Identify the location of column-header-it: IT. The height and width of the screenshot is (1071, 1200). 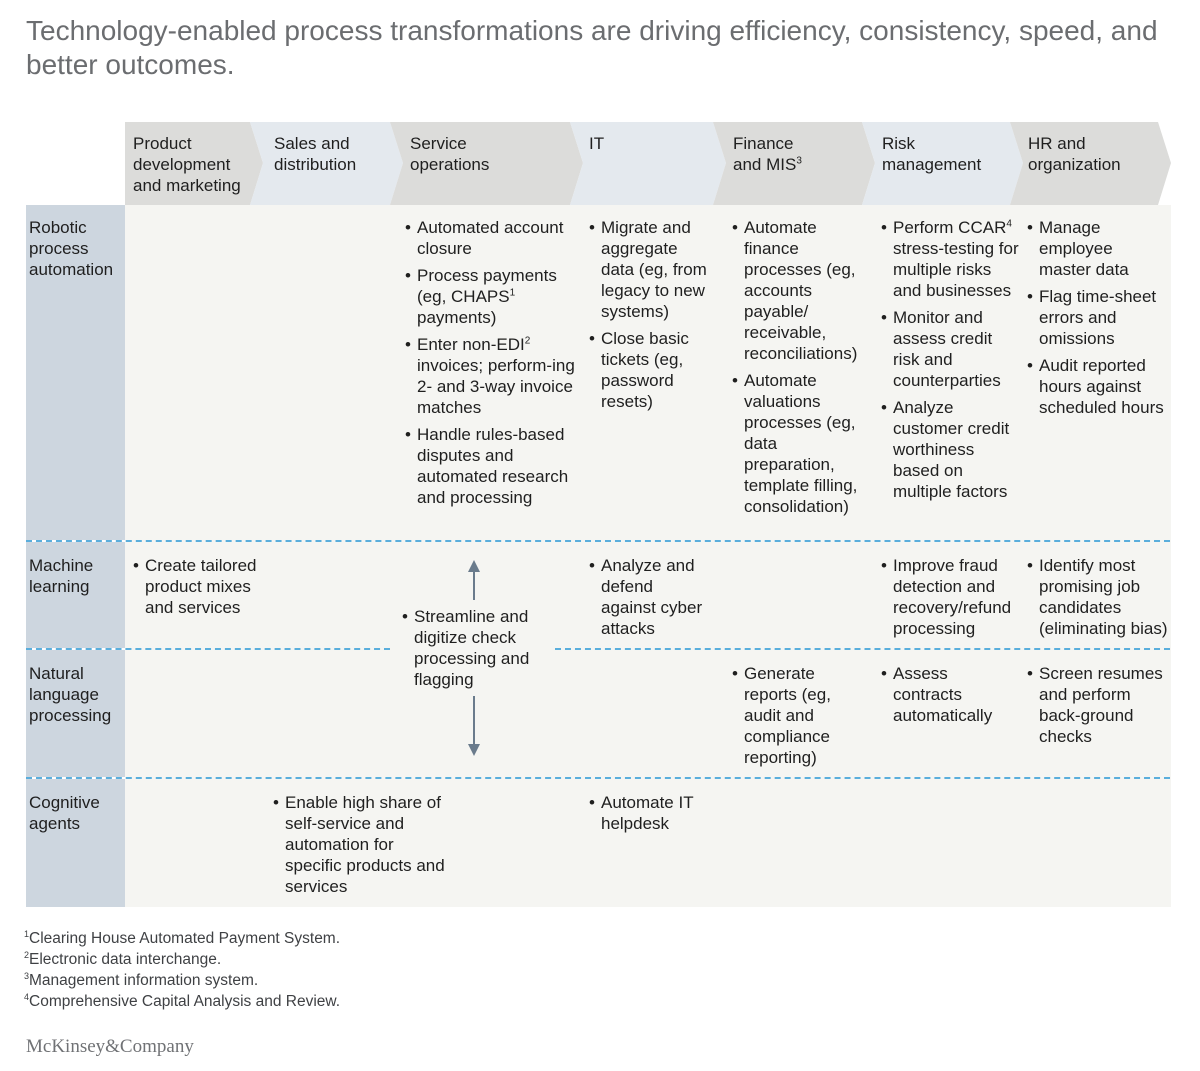
(597, 143).